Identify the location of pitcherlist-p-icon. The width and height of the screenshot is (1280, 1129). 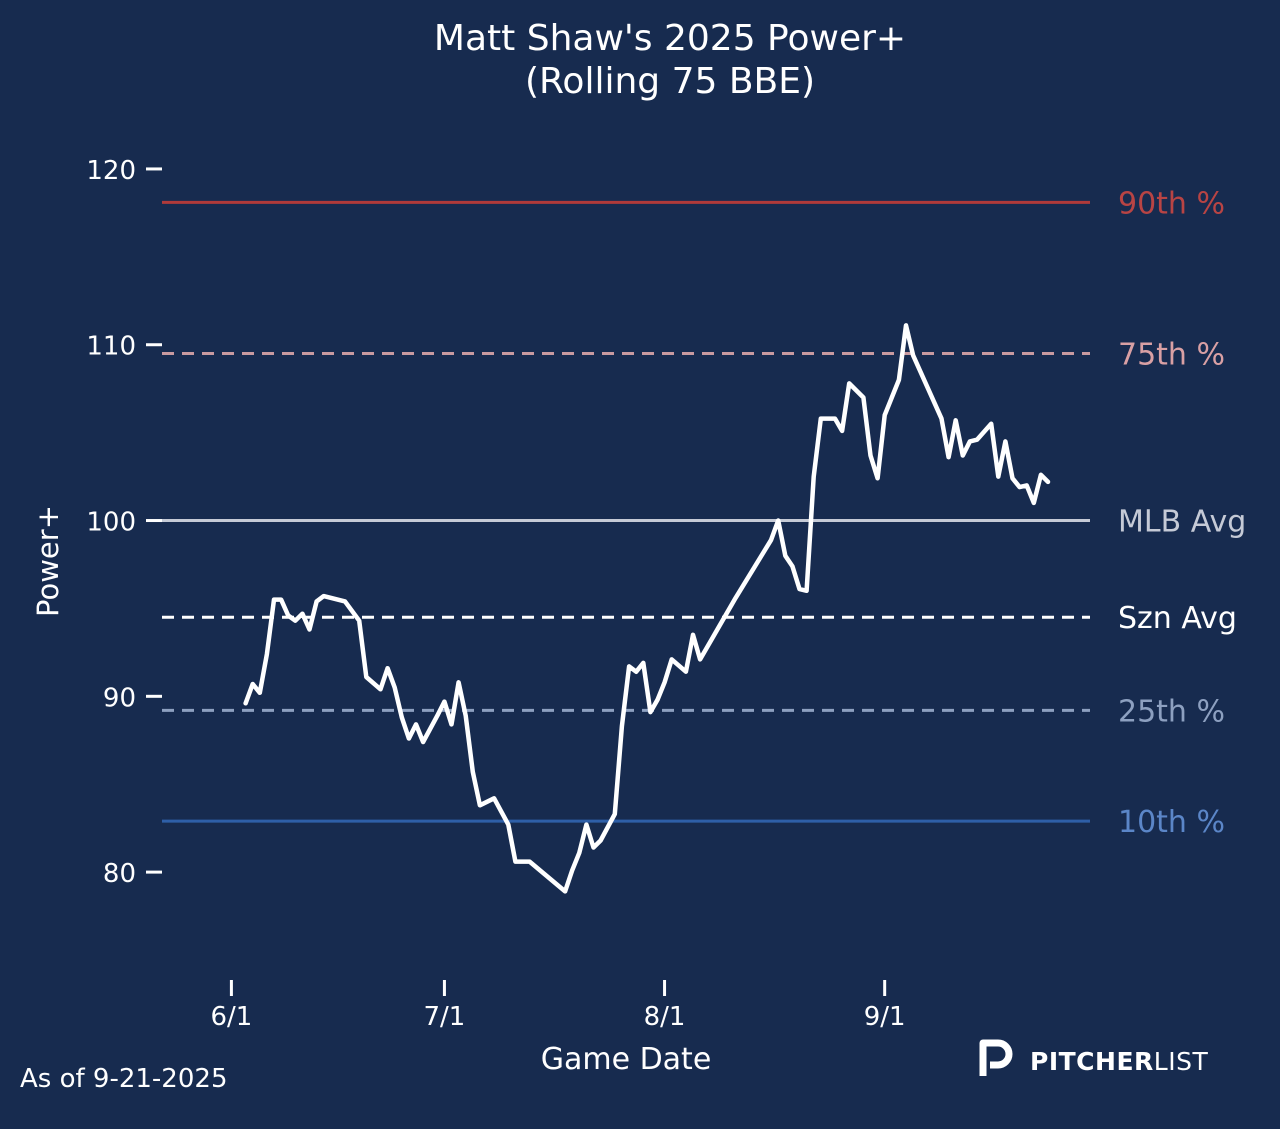
(996, 1057).